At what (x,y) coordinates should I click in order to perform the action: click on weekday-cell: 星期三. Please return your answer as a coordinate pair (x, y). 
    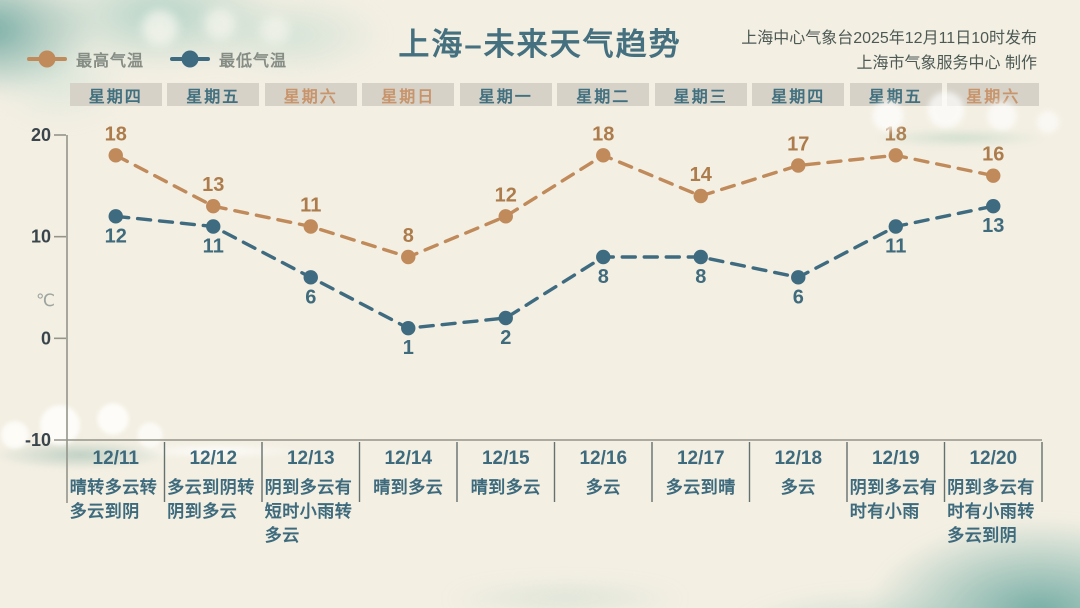
    Looking at the image, I should click on (701, 94).